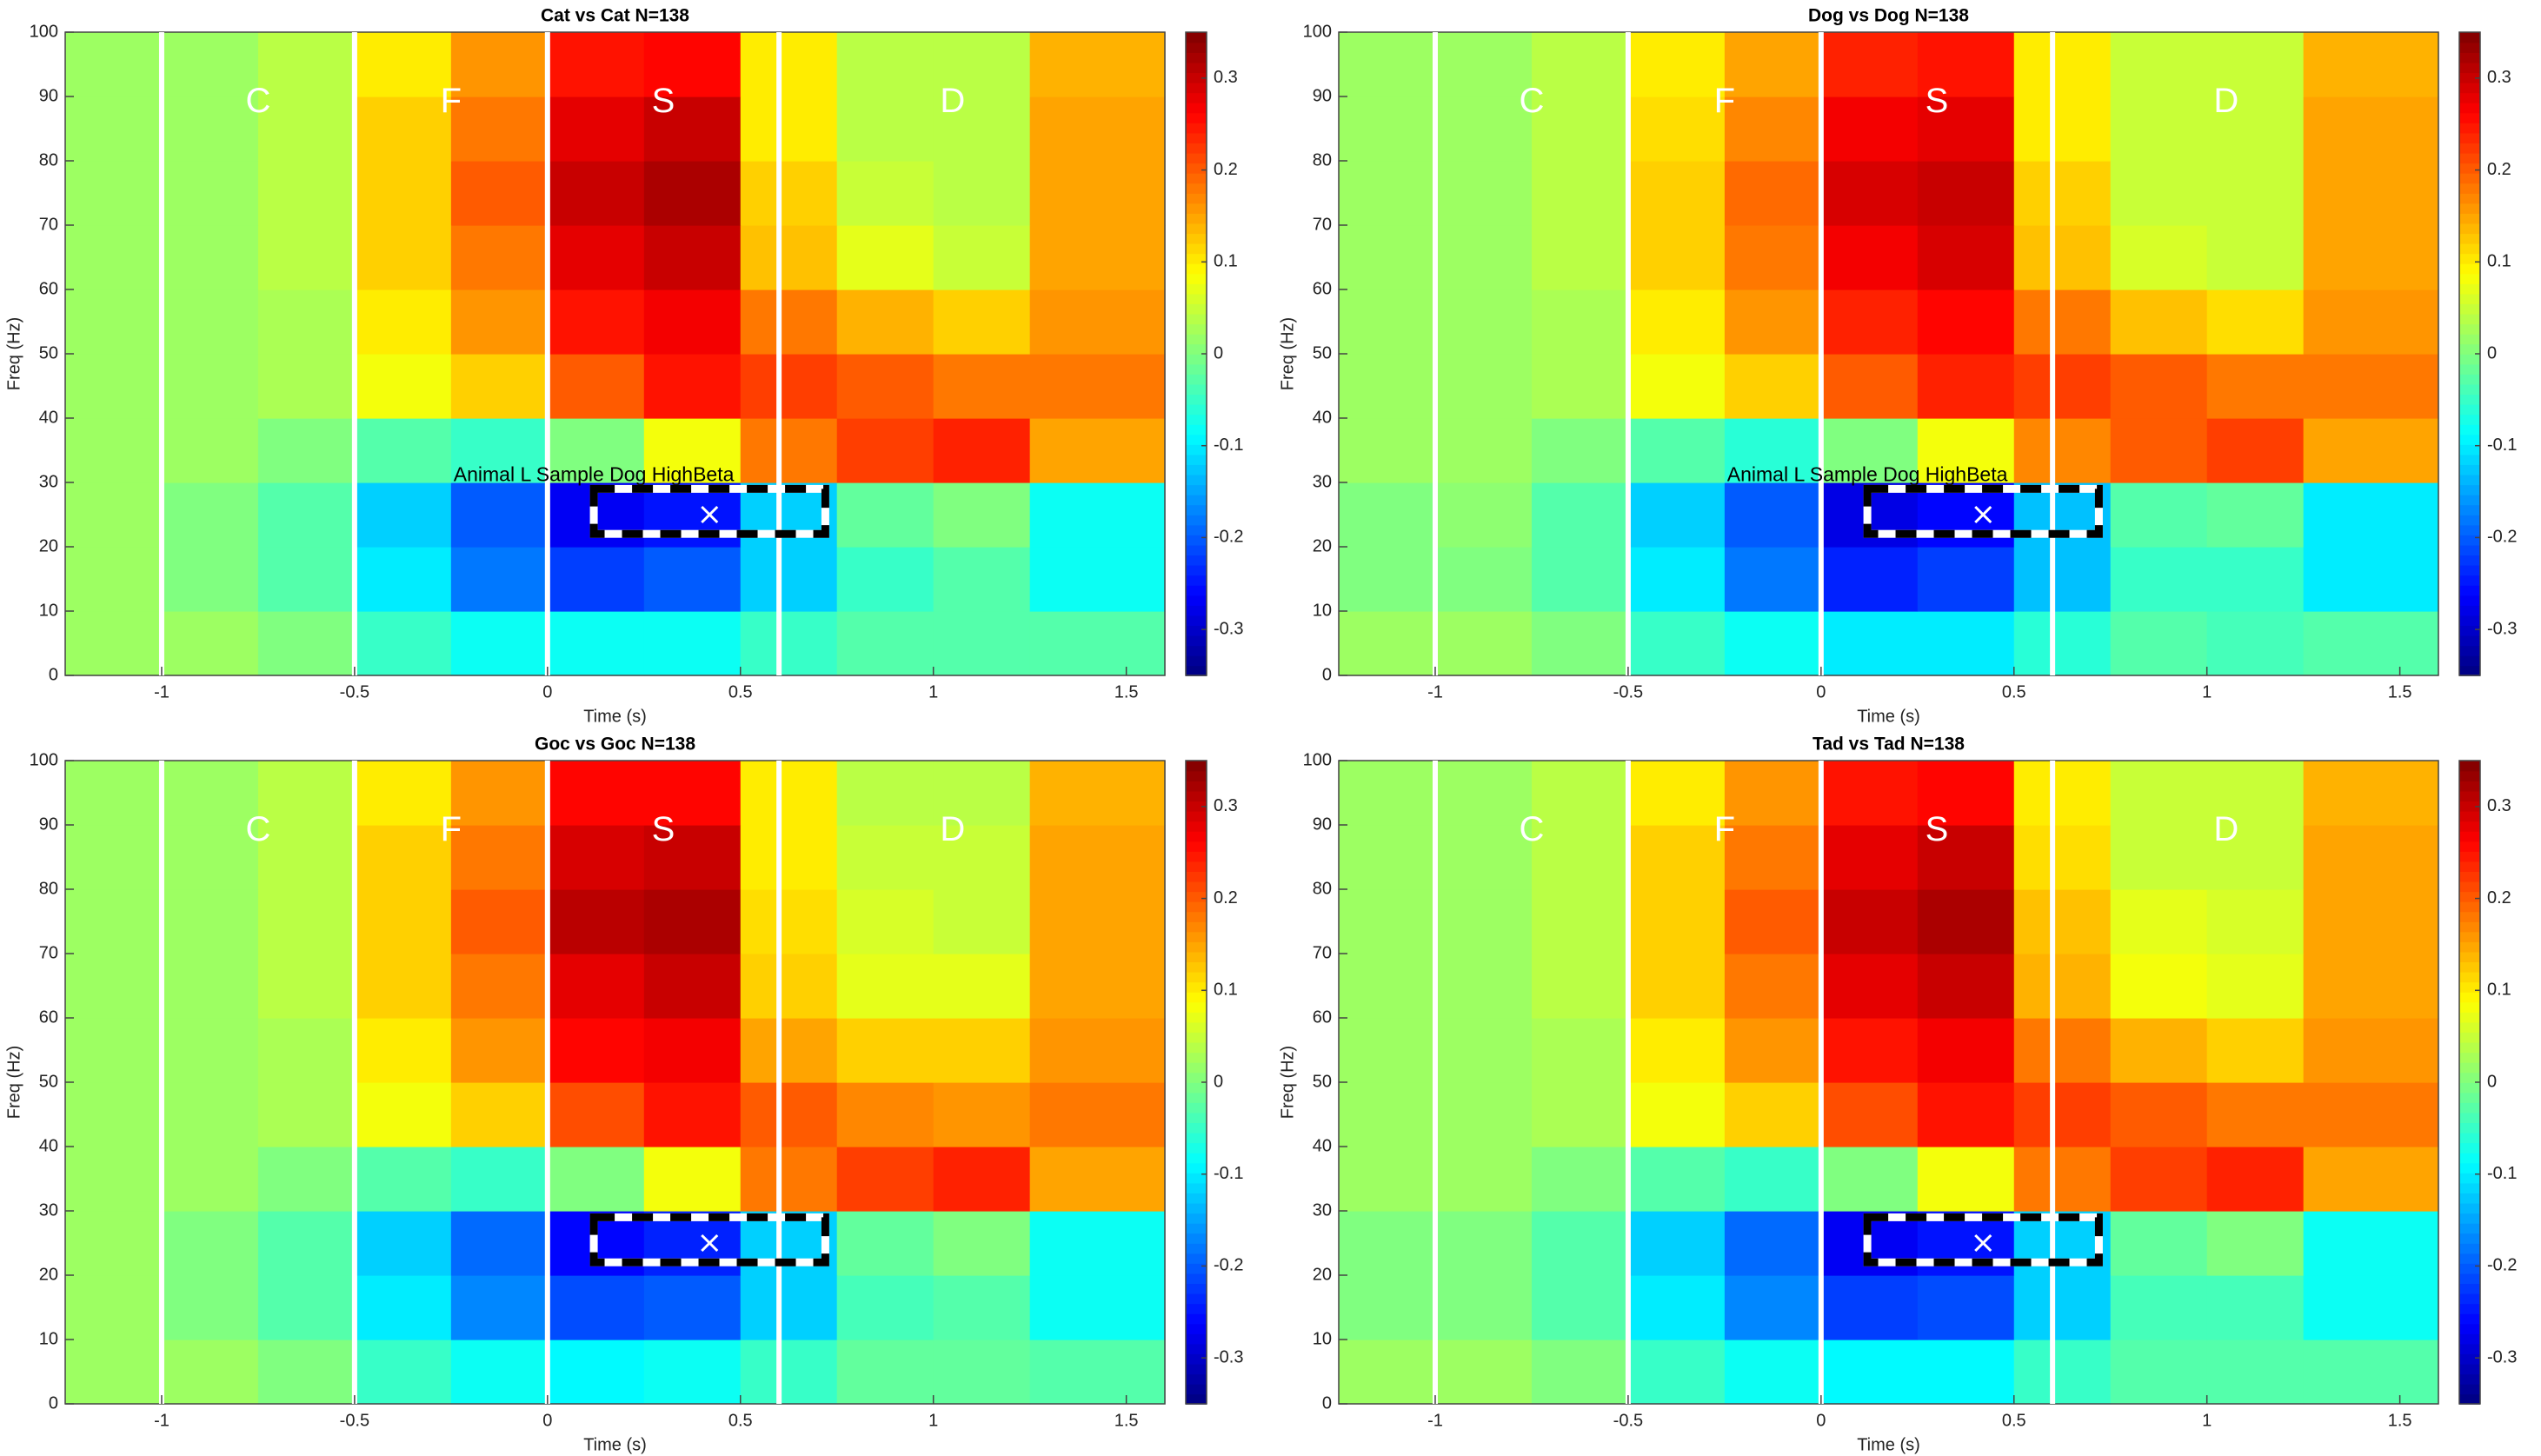 Image resolution: width=2541 pixels, height=1456 pixels. What do you see at coordinates (663, 101) in the screenshot?
I see `annotation: S` at bounding box center [663, 101].